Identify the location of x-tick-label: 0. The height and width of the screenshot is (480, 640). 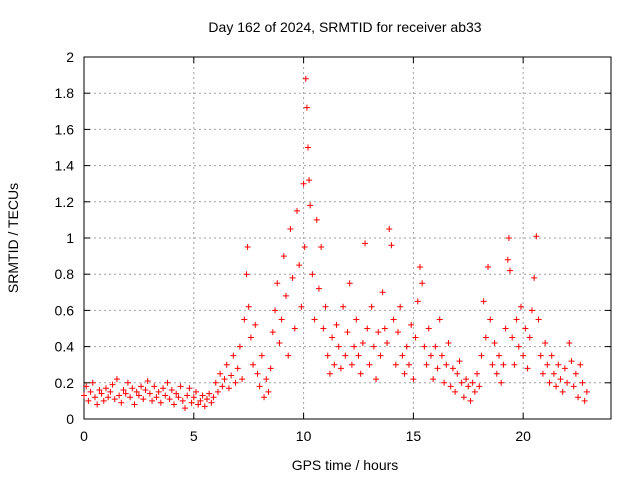
(84, 436).